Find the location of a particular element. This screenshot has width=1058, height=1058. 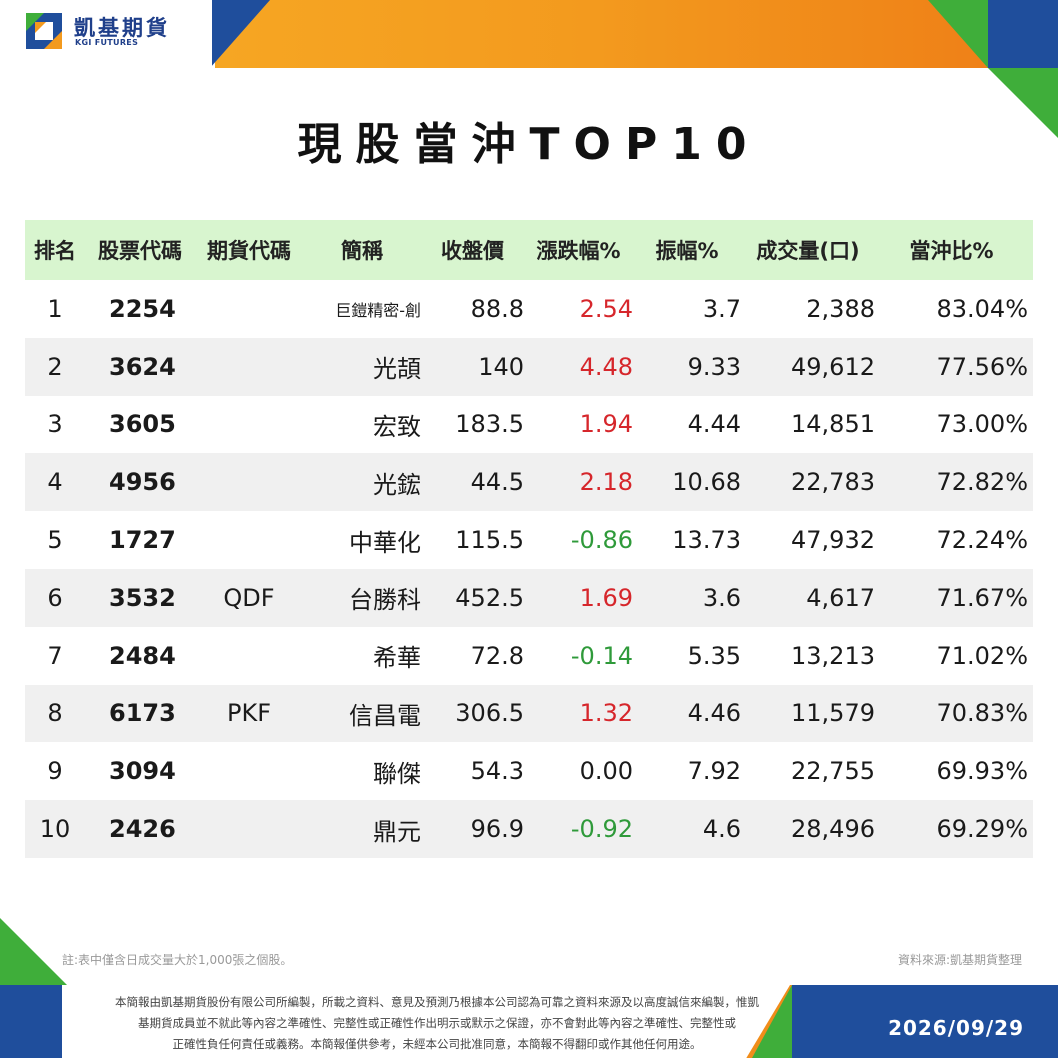

cell-rank: 2 is located at coordinates (55, 366).